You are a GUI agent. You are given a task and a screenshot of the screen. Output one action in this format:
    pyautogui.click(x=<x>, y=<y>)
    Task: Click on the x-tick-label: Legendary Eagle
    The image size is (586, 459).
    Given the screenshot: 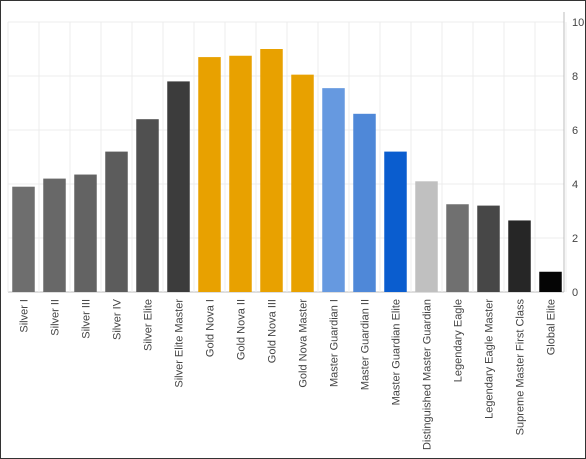 What is the action you would take?
    pyautogui.click(x=459, y=340)
    